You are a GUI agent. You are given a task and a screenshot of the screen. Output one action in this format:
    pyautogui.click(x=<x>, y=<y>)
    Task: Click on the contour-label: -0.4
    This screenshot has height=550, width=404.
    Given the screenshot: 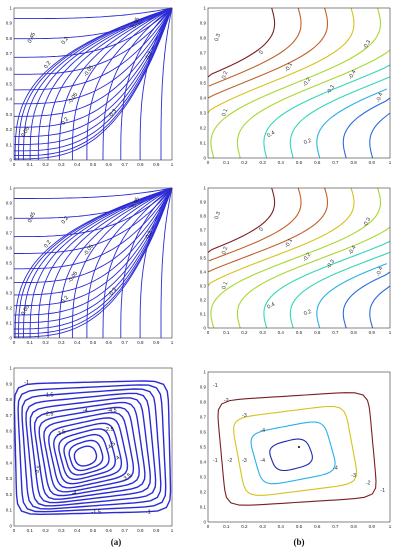 What is the action you would take?
    pyautogui.click(x=353, y=250)
    